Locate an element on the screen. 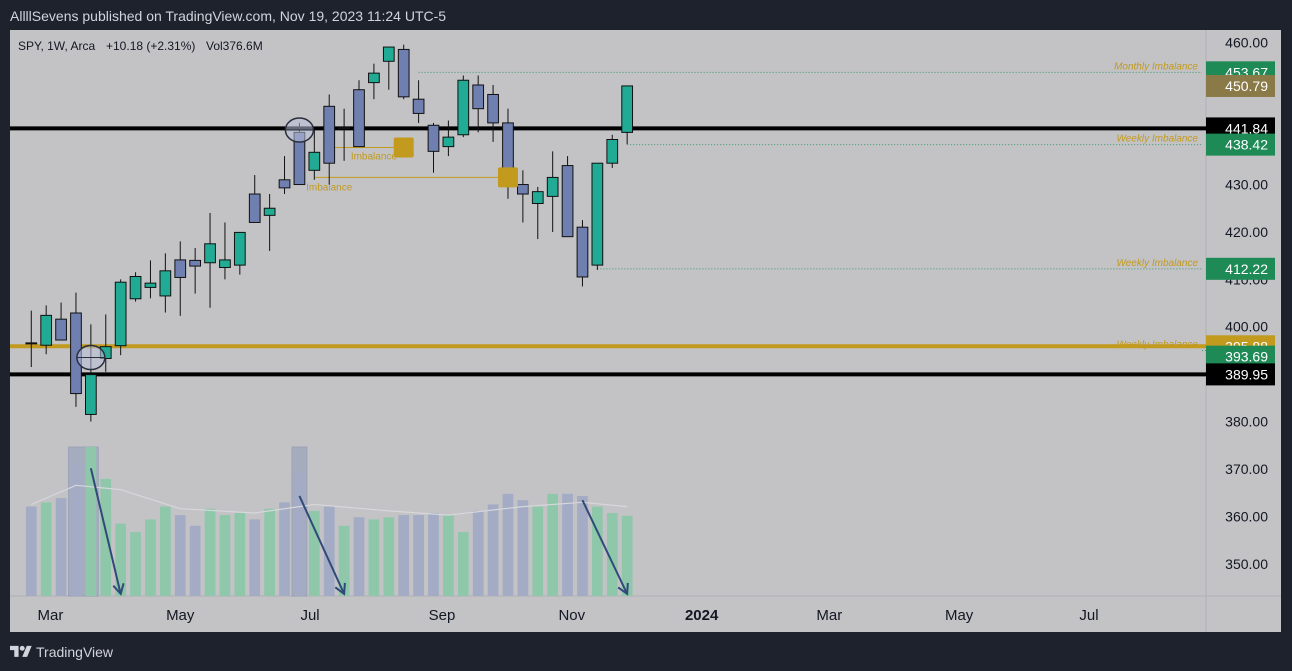  brand-name: TradingView is located at coordinates (75, 652).